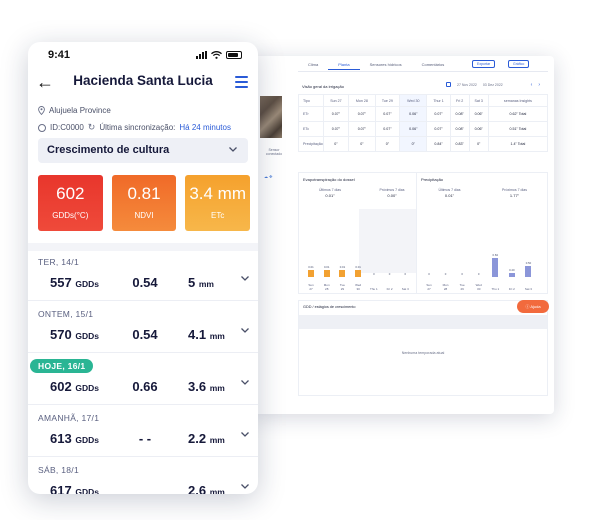  Describe the element at coordinates (74, 334) in the screenshot. I see `row-gdd: 570 GDDs` at that location.